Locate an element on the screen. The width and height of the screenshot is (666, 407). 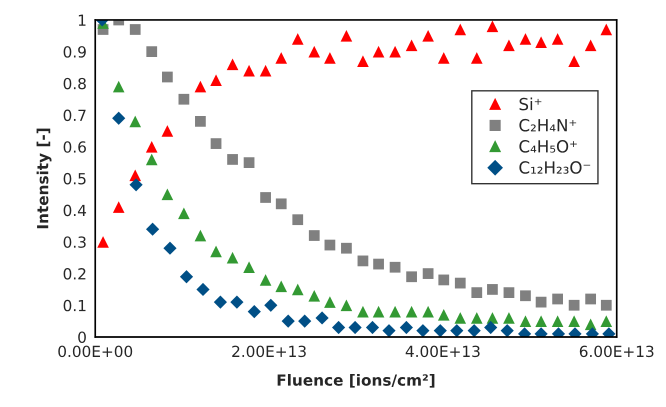
legend-label: C₄H₅O⁺ is located at coordinates (548, 146).